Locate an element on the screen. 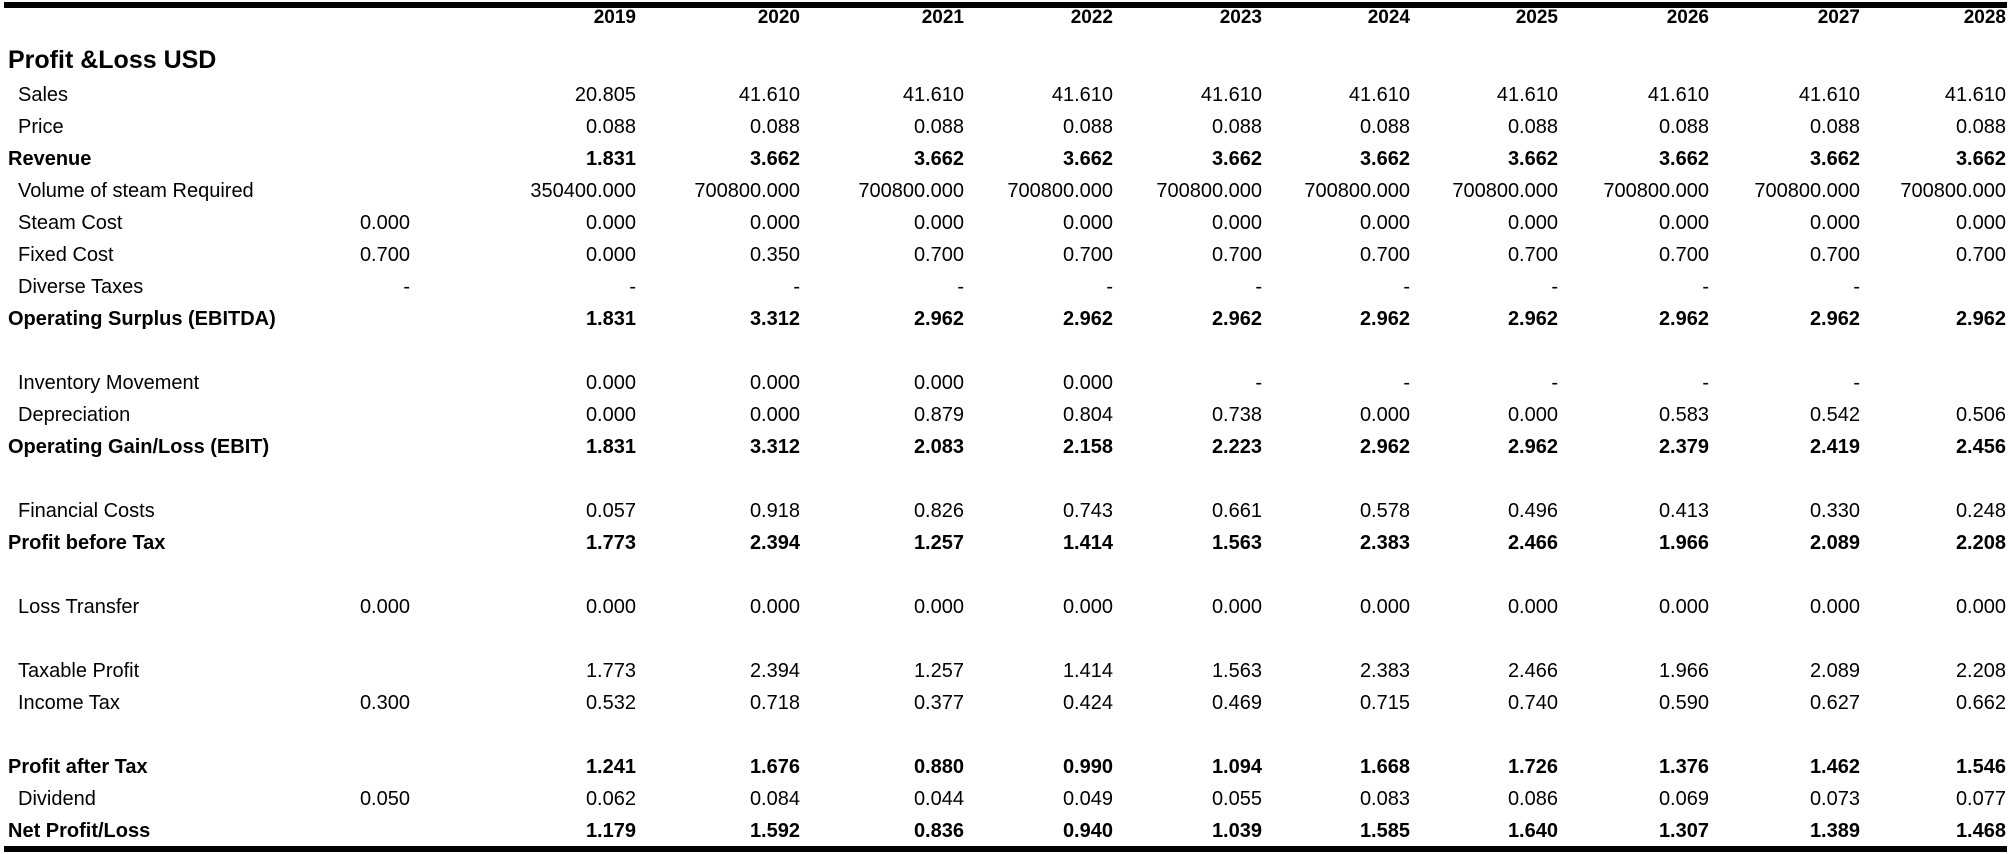 The width and height of the screenshot is (2011, 854). value-cell: 0.578 is located at coordinates (1384, 511).